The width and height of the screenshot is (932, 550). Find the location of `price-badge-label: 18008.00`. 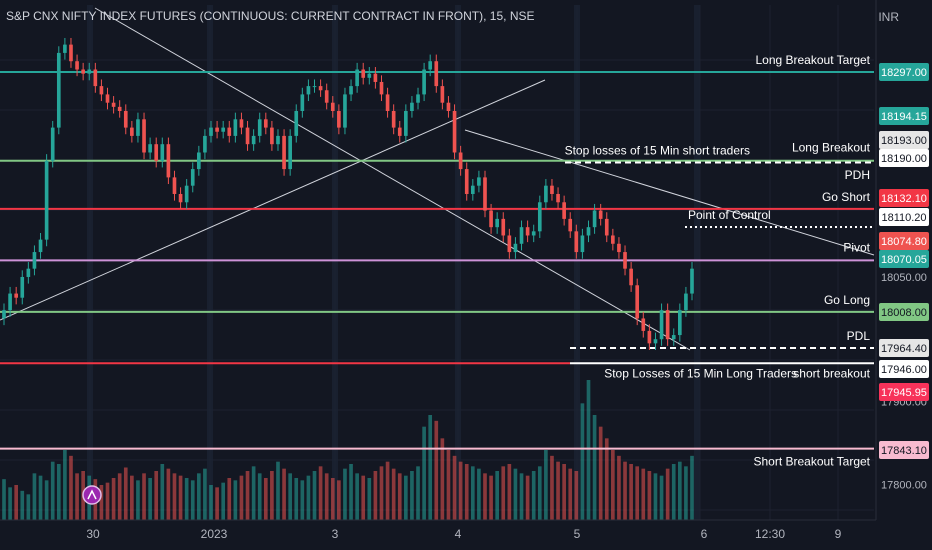

price-badge-label: 18008.00 is located at coordinates (904, 313).